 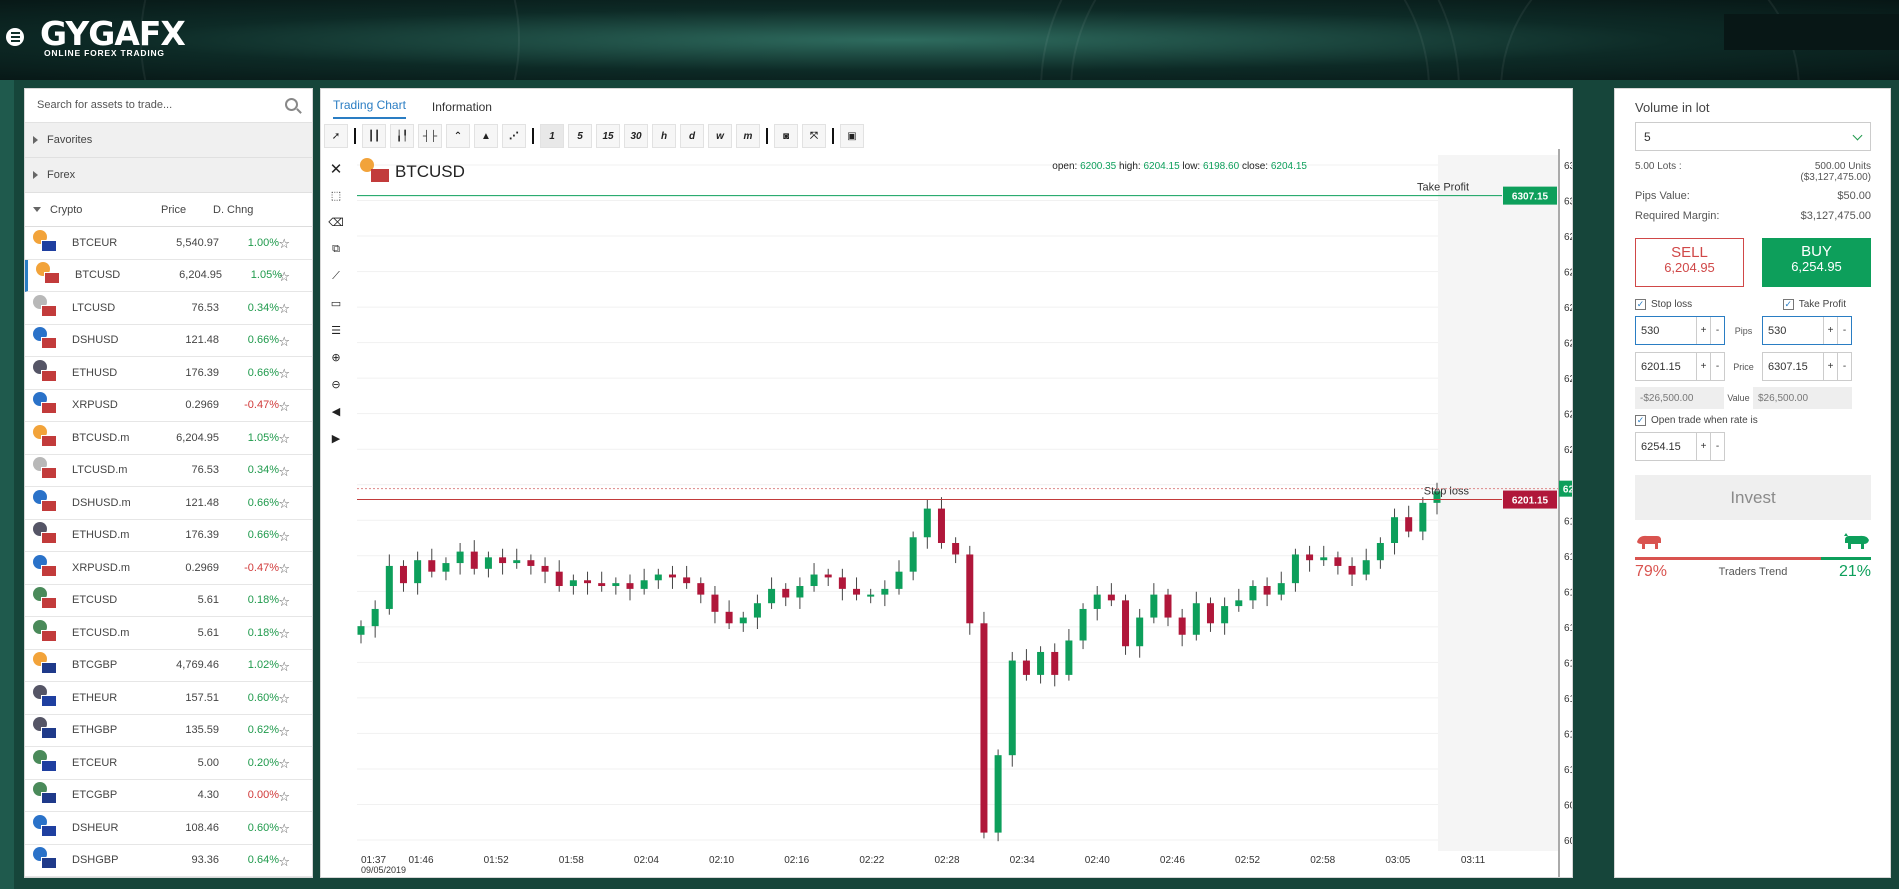 What do you see at coordinates (720, 136) in the screenshot?
I see `timeframe-button: w` at bounding box center [720, 136].